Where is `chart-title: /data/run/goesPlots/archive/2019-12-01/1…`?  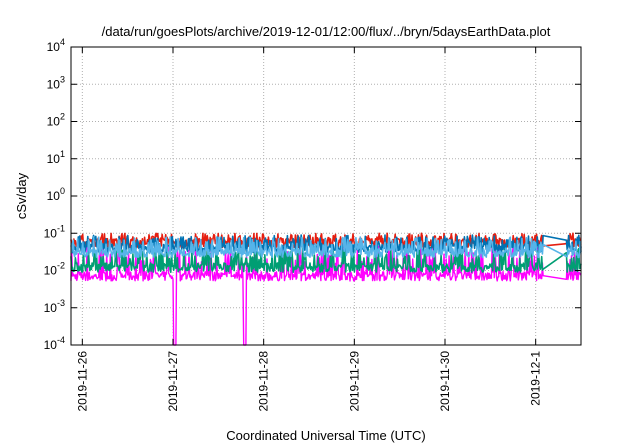
chart-title: /data/run/goesPlots/archive/2019-12-01/1… is located at coordinates (326, 31).